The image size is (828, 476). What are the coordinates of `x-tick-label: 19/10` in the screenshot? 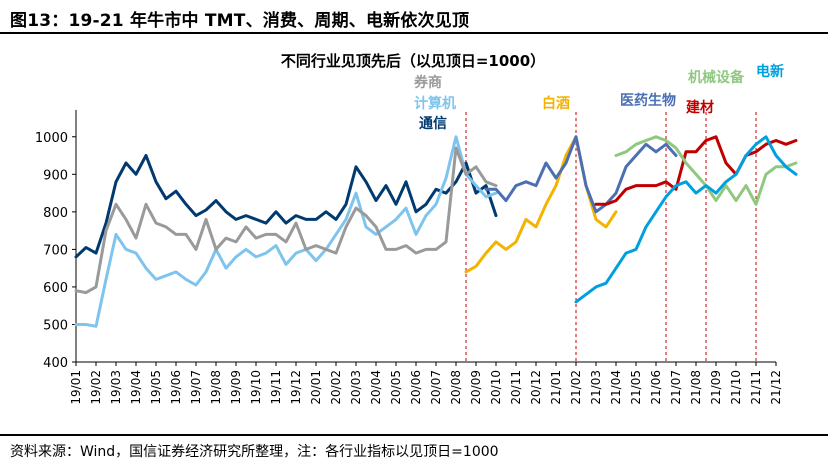 It's located at (256, 387).